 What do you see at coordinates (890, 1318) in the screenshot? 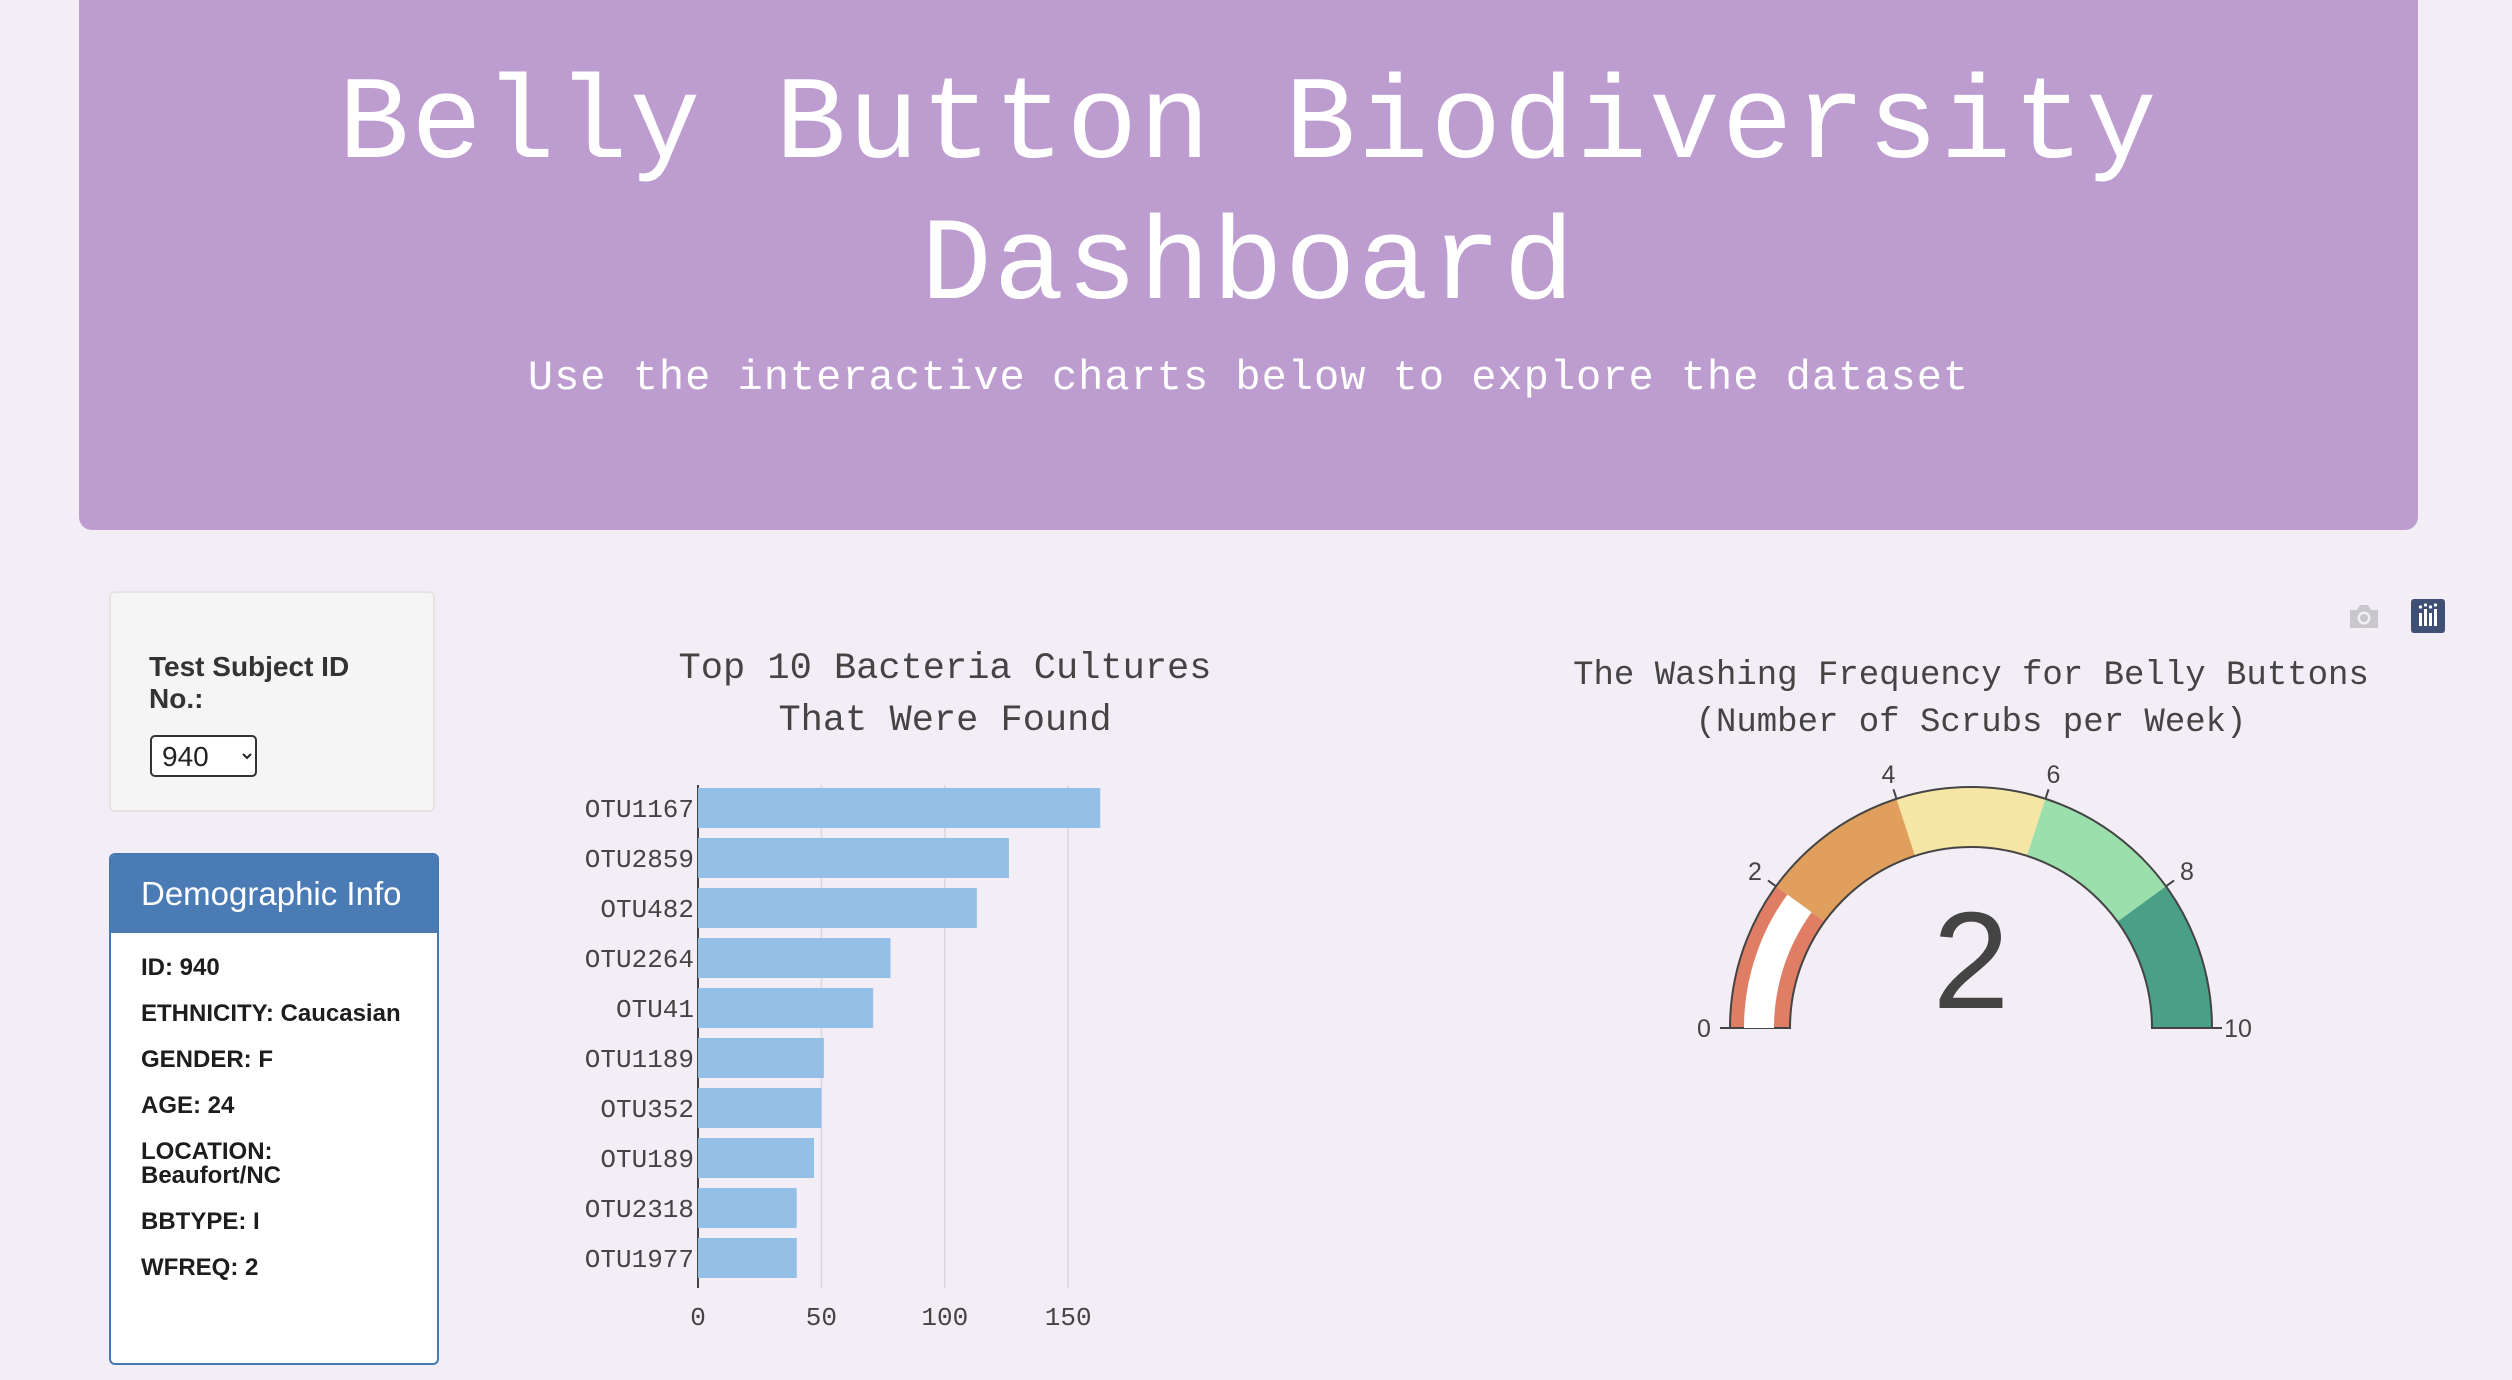
I see `bar-chart-tick-labels: 0 50 100 150` at bounding box center [890, 1318].